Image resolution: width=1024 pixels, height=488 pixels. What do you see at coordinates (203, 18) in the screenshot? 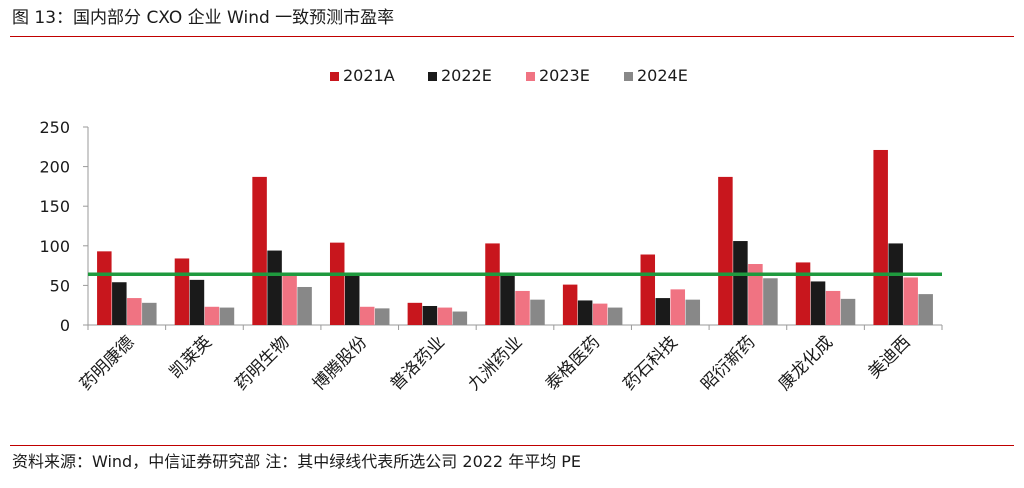
I see `figure-title: 图 13：国内部分 CXO 企业 Wind 一致预测市盈率` at bounding box center [203, 18].